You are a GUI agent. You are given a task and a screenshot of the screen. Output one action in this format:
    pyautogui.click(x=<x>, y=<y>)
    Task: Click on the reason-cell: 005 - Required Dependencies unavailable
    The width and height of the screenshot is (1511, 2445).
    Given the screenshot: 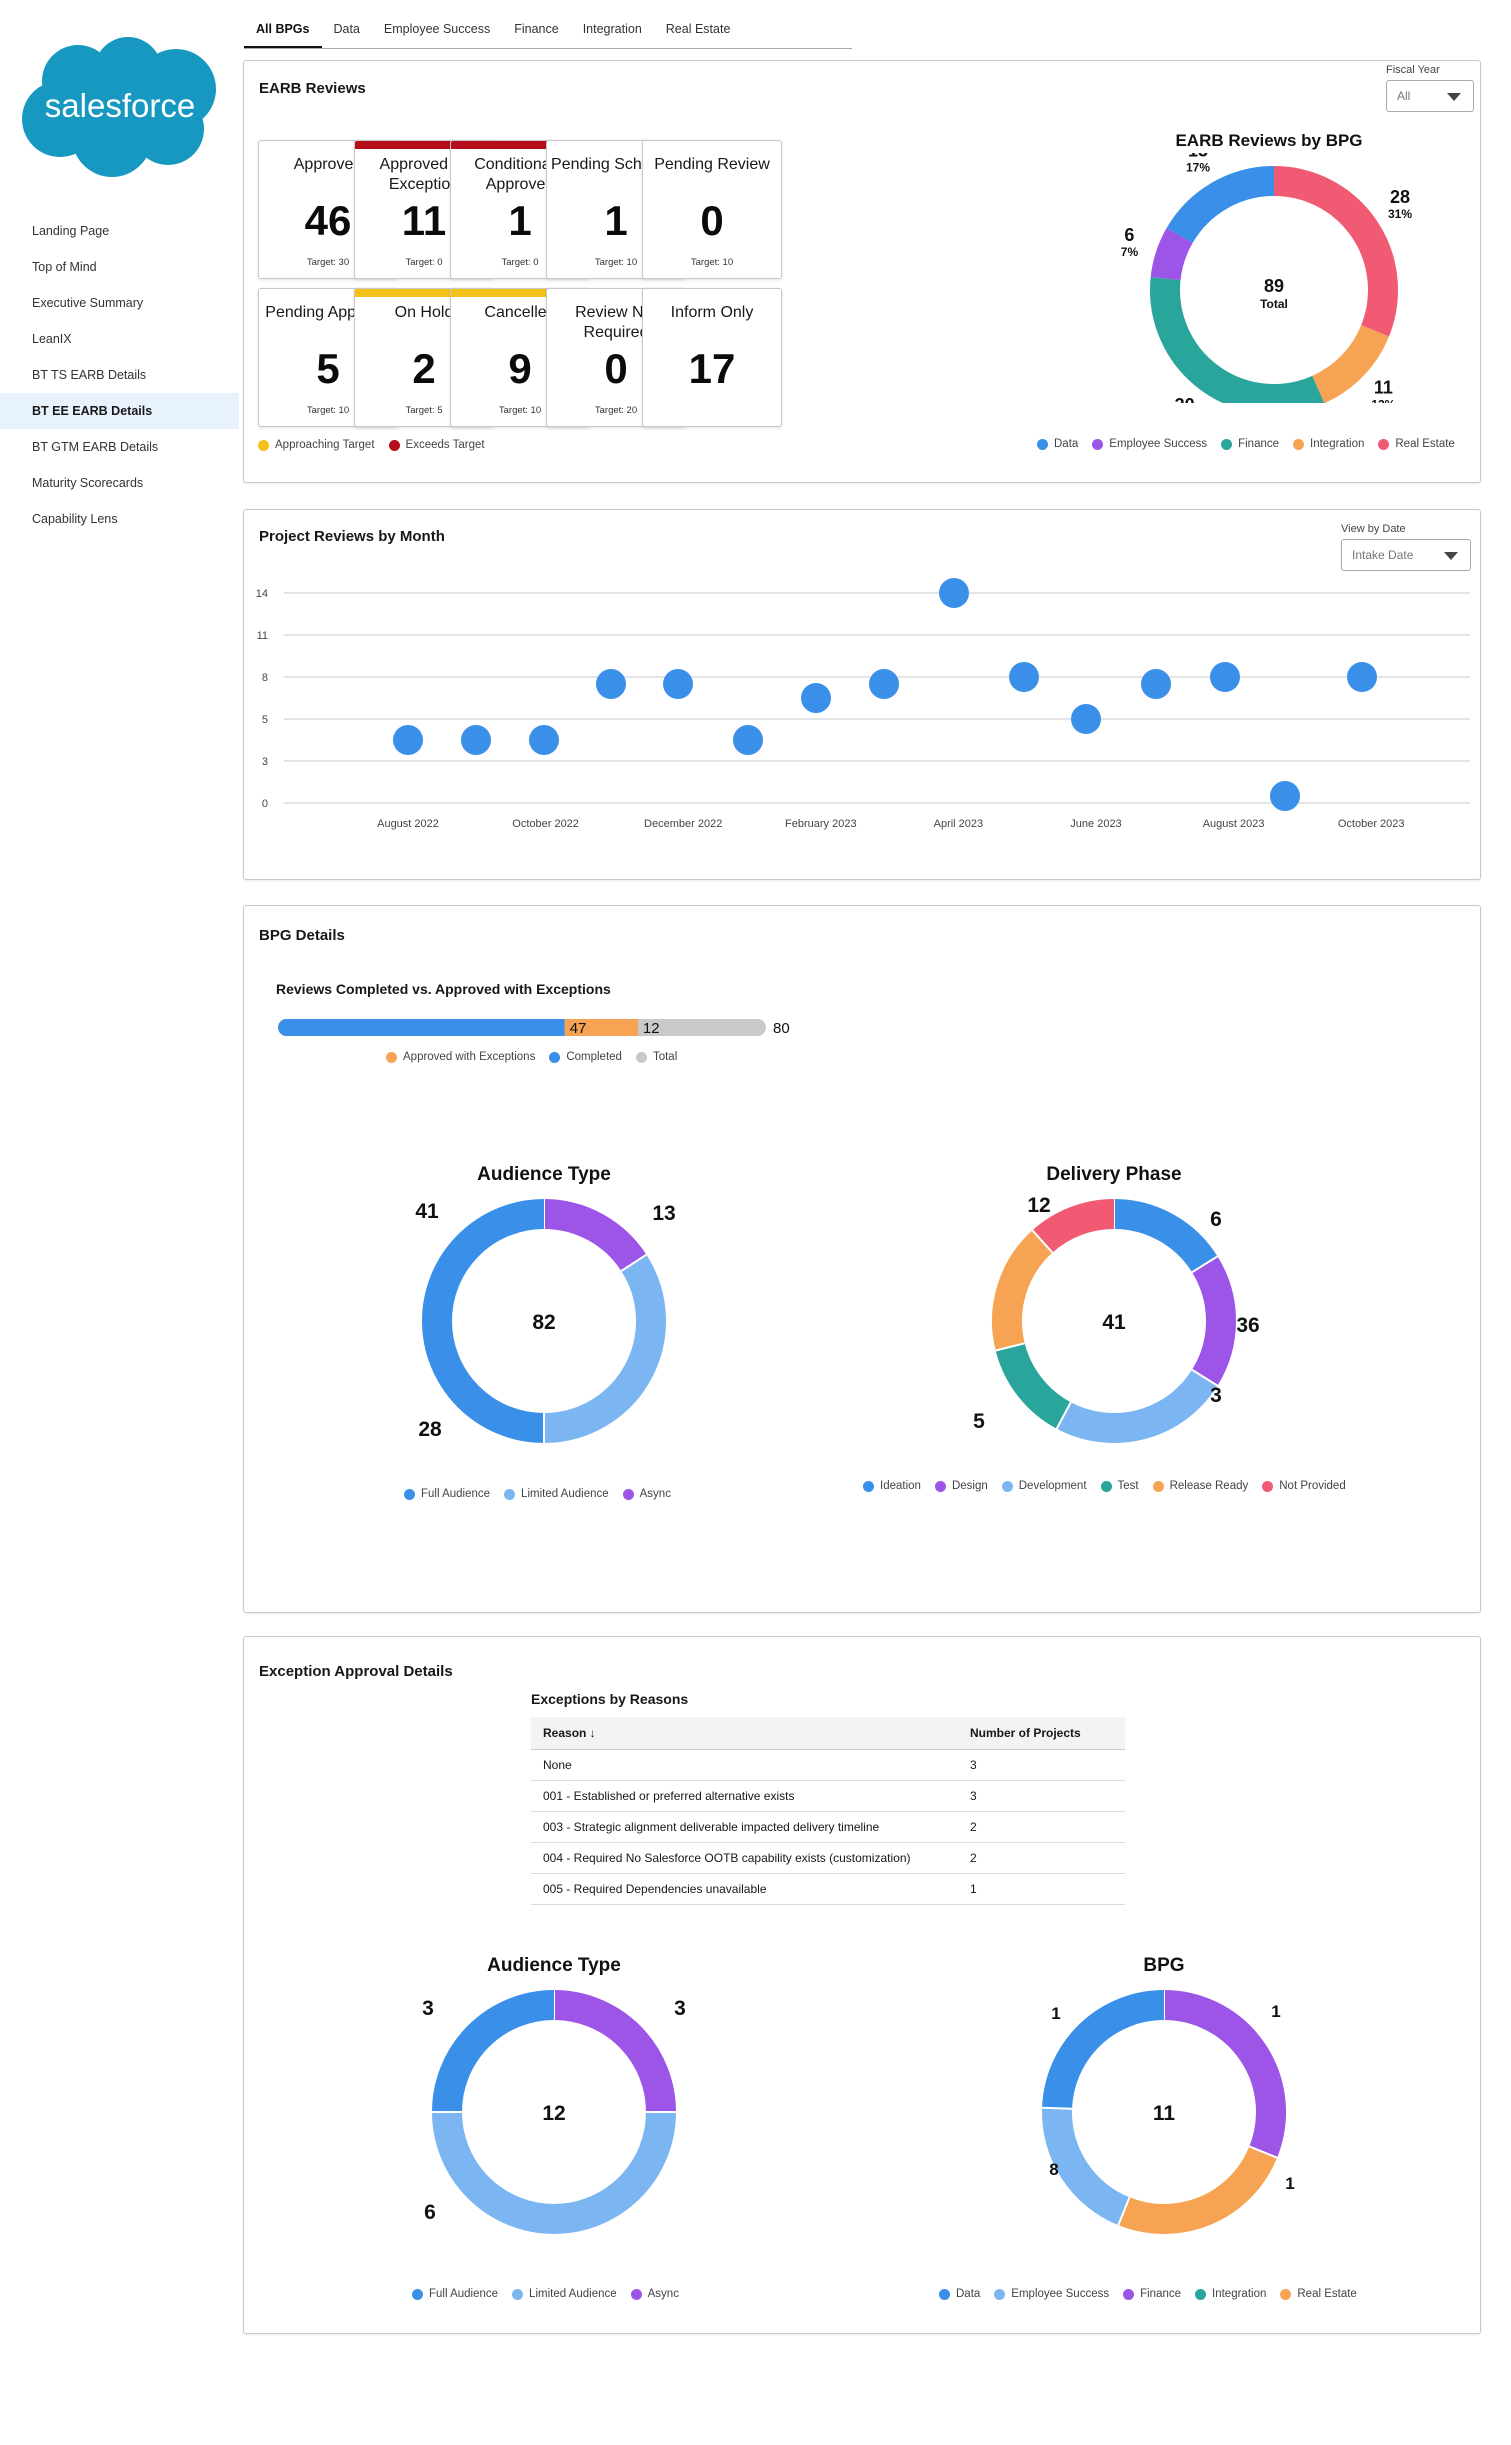 What is the action you would take?
    pyautogui.click(x=744, y=1889)
    